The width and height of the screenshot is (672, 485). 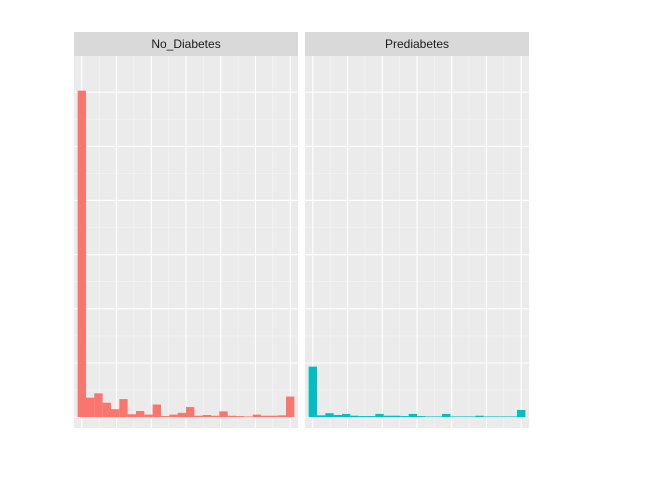 I want to click on facet-strip-label: No_Diabetes, so click(x=185, y=44).